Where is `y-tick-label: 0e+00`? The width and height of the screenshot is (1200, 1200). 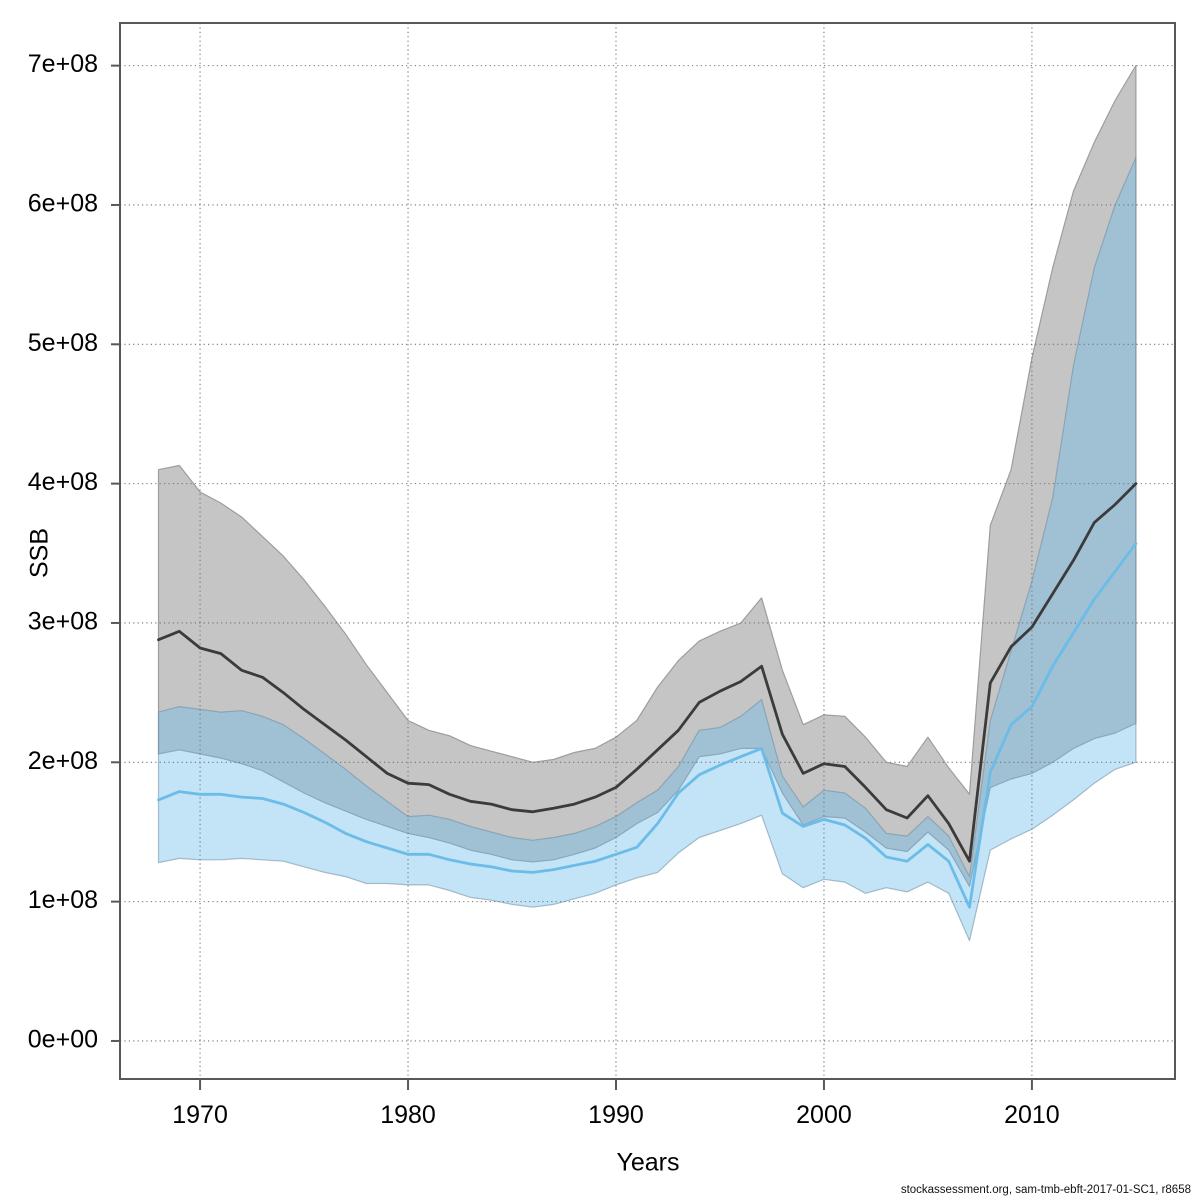
y-tick-label: 0e+00 is located at coordinates (63, 1040).